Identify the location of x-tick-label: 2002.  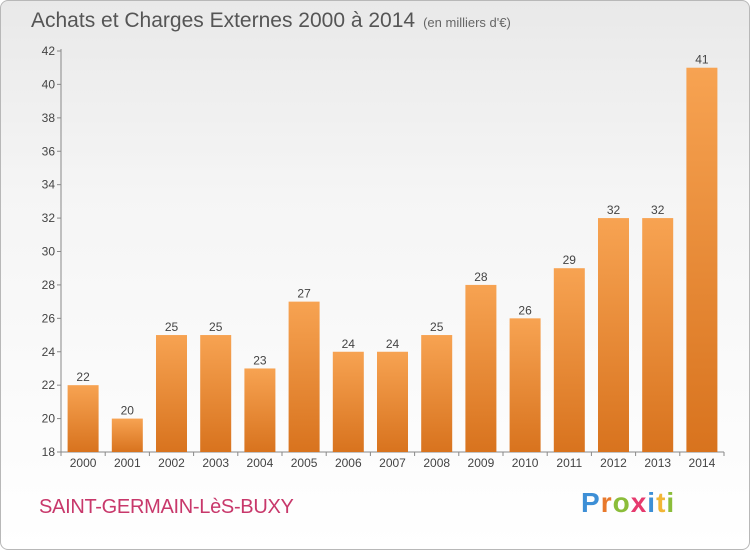
(171, 463).